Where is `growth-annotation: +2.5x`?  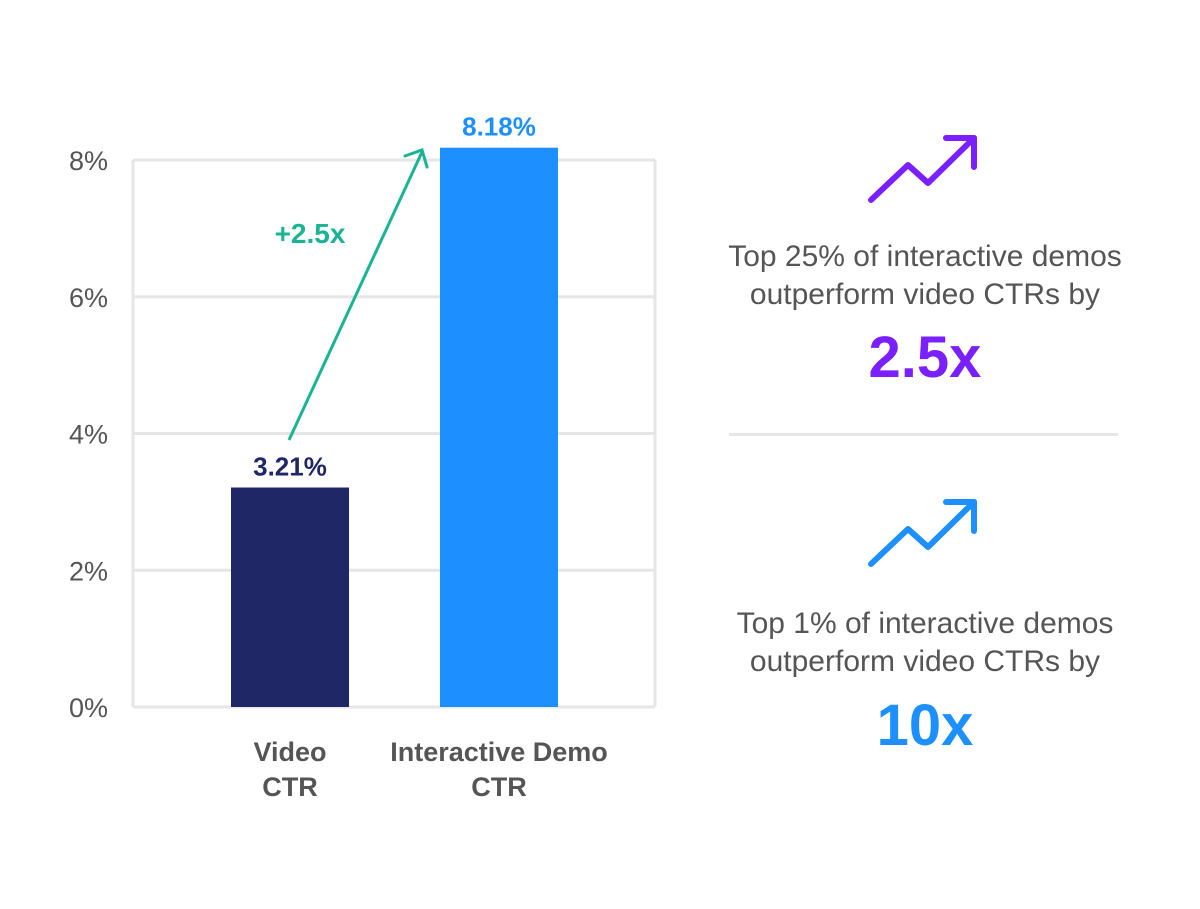 growth-annotation: +2.5x is located at coordinates (310, 233).